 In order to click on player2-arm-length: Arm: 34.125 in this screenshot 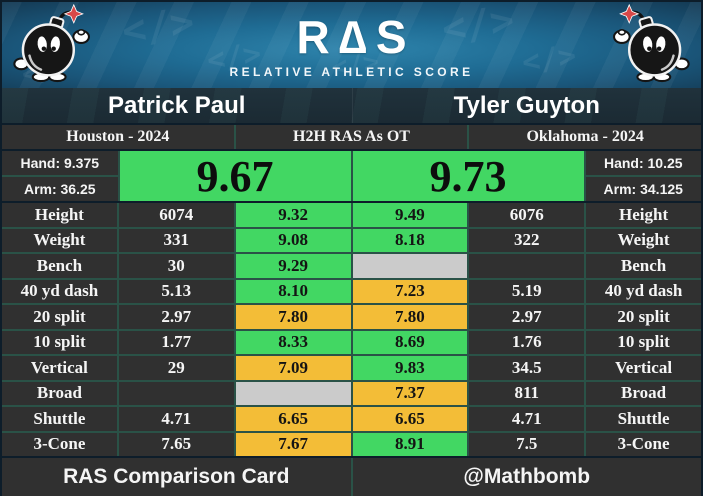, I will do `click(643, 189)`.